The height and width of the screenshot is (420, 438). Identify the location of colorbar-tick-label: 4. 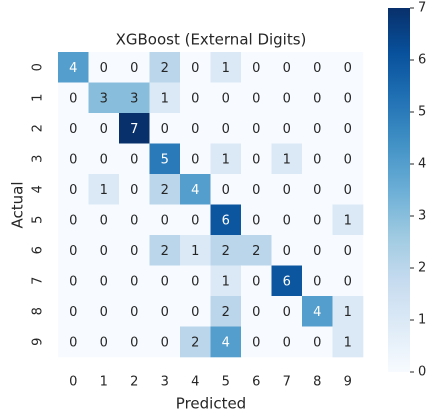
(422, 164).